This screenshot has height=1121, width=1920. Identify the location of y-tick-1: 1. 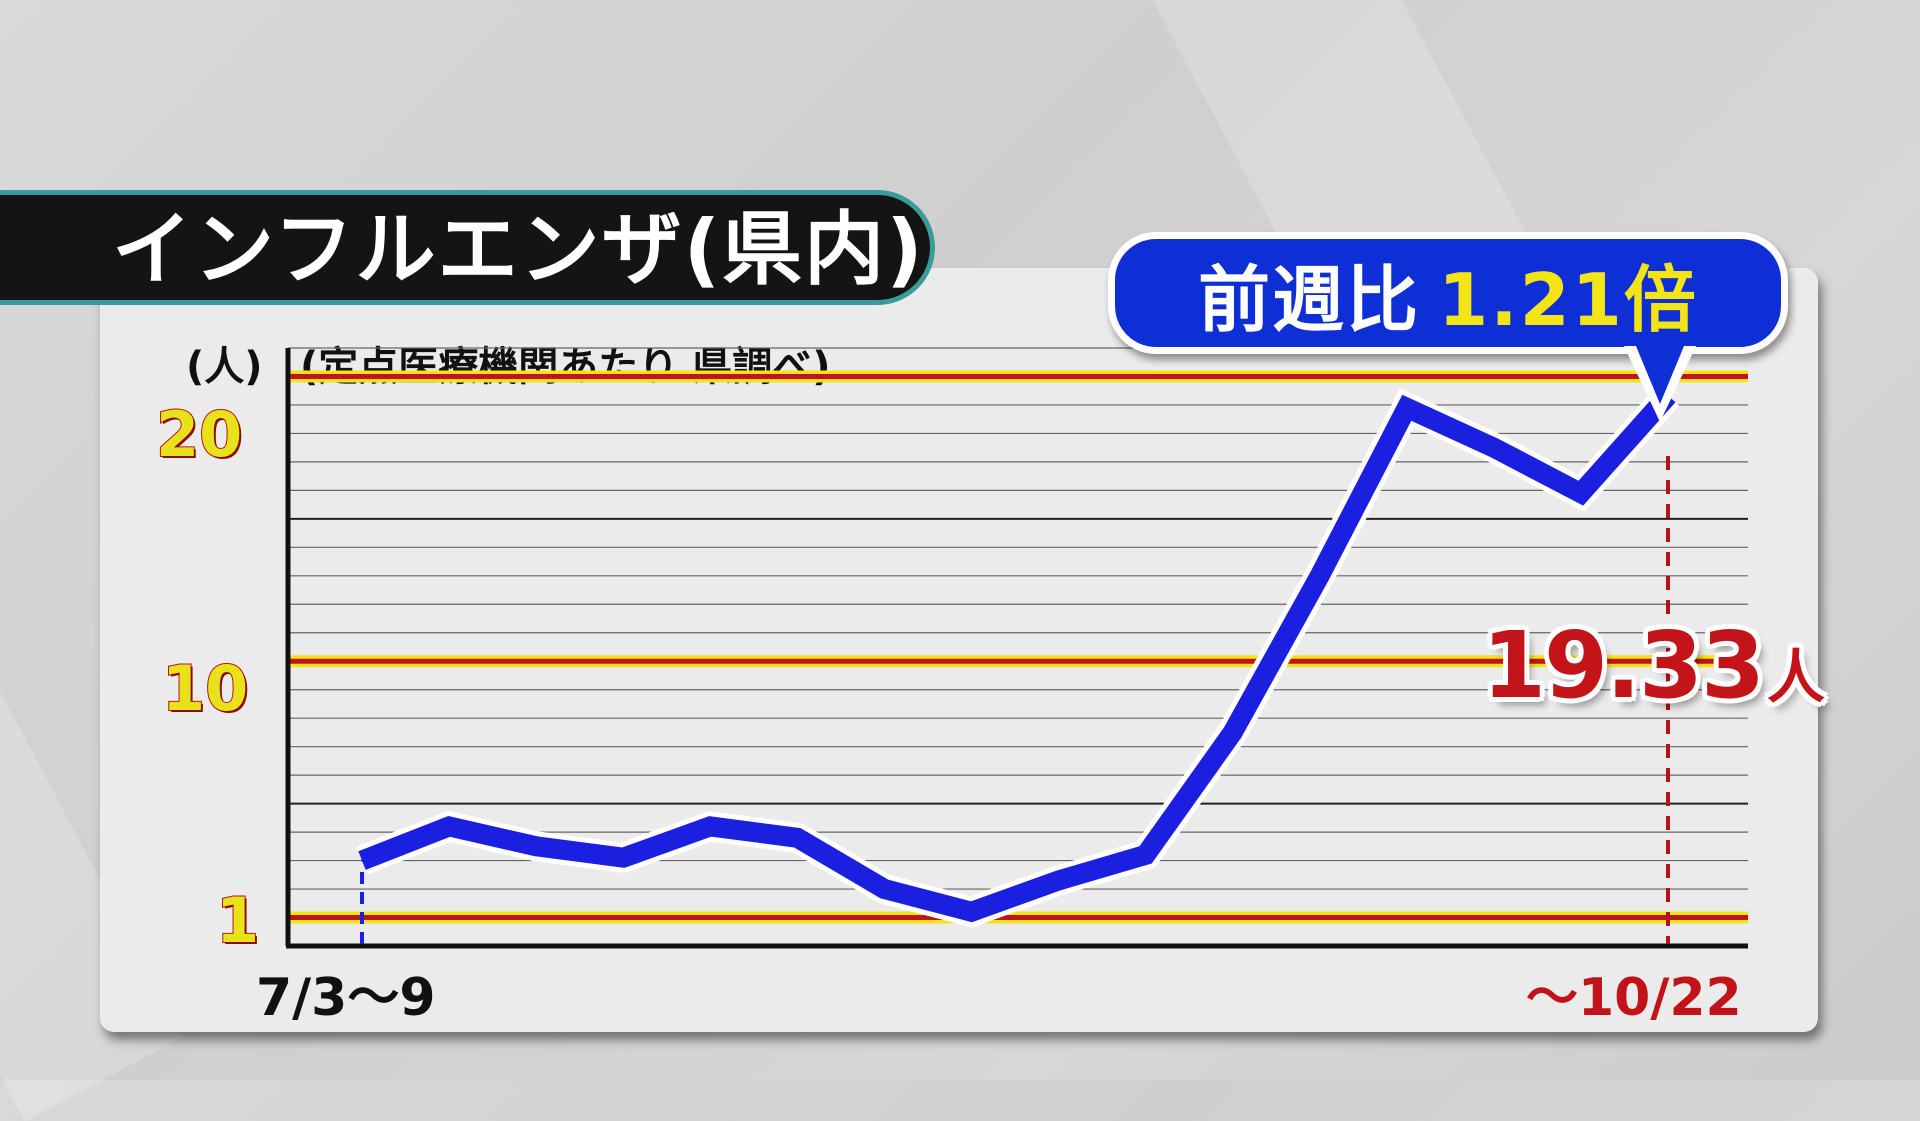
(237, 920).